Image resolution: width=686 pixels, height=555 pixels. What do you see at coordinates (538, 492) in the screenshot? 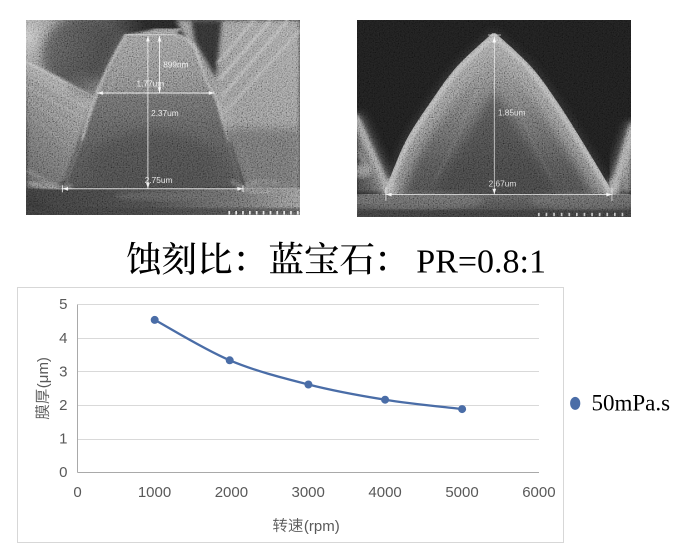
I see `svg-text: 6000` at bounding box center [538, 492].